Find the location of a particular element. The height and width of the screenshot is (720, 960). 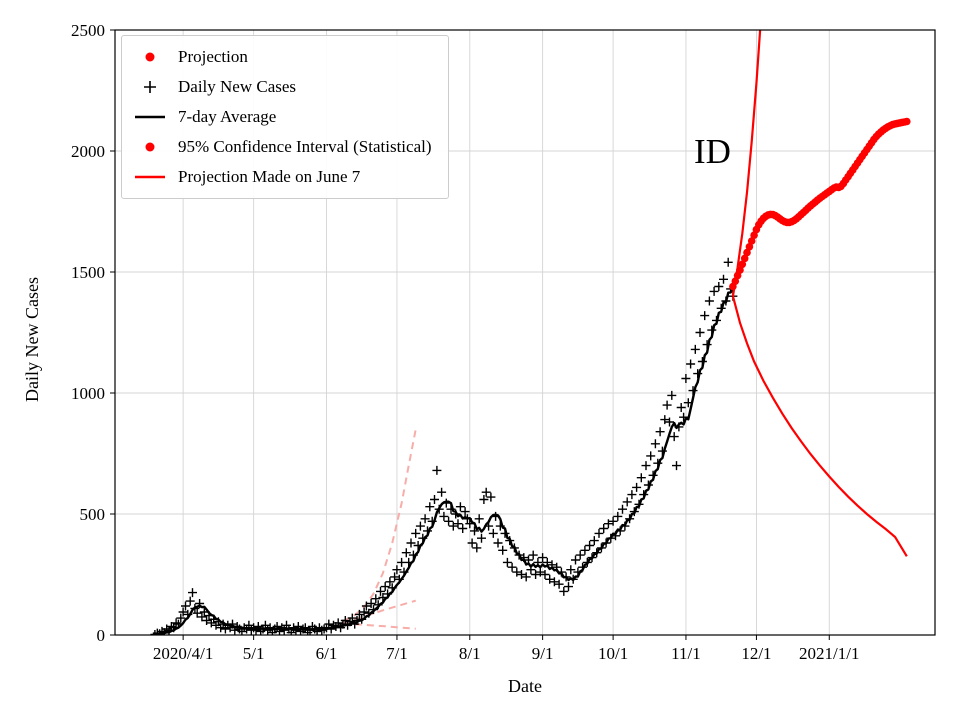

legend-item: 7-day Average is located at coordinates (281, 117).